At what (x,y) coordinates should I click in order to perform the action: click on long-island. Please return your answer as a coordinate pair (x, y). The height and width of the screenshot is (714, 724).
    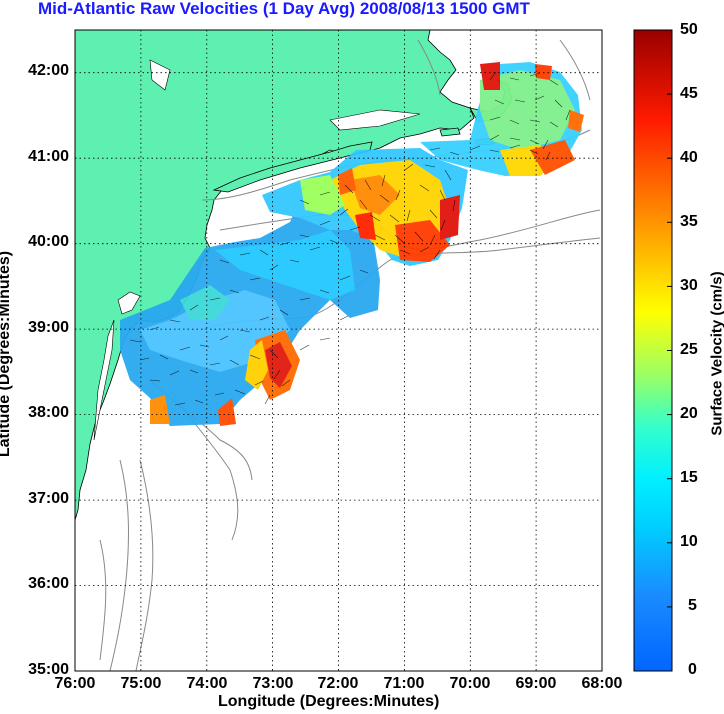
    Looking at the image, I should click on (292, 167).